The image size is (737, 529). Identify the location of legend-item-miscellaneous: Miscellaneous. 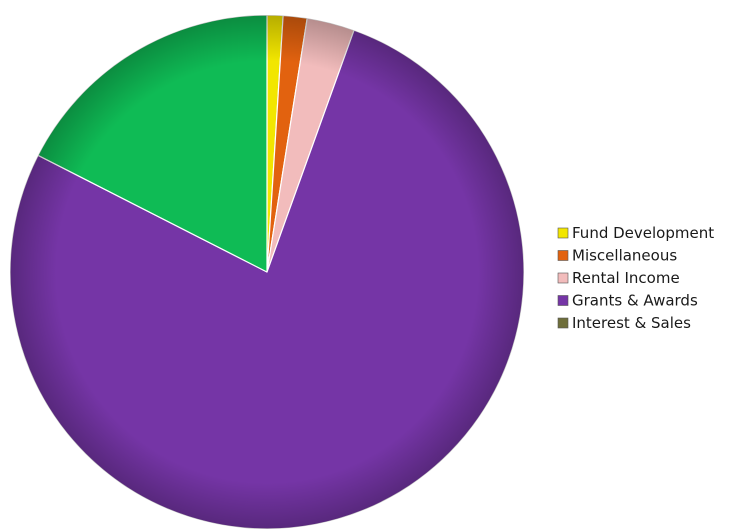
(617, 256).